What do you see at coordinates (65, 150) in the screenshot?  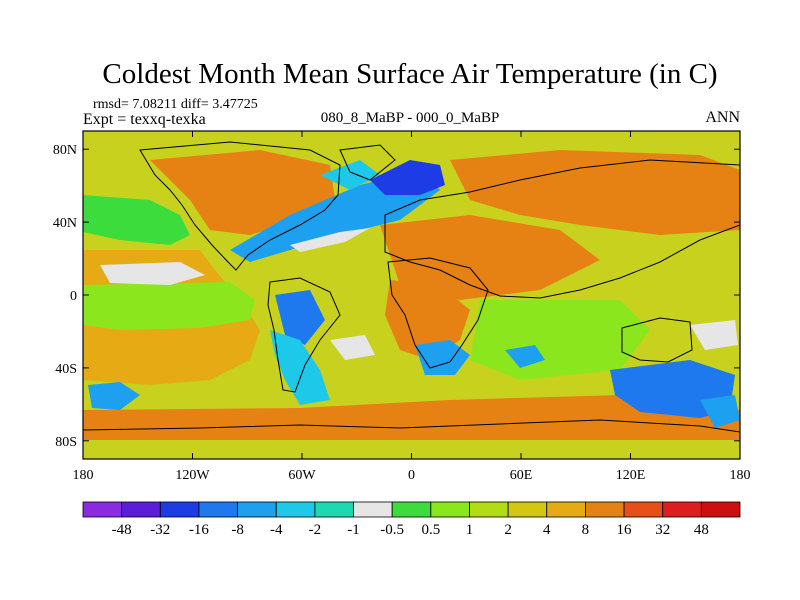 I see `y-tick-label: 80N` at bounding box center [65, 150].